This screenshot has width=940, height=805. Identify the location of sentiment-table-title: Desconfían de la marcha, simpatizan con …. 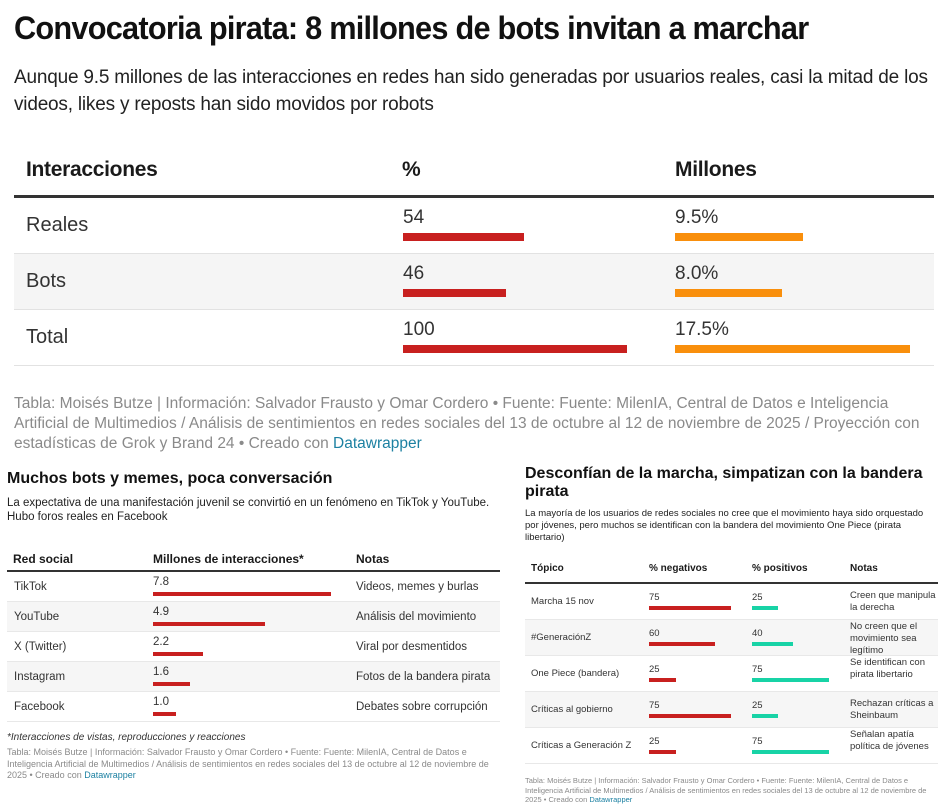
(724, 482).